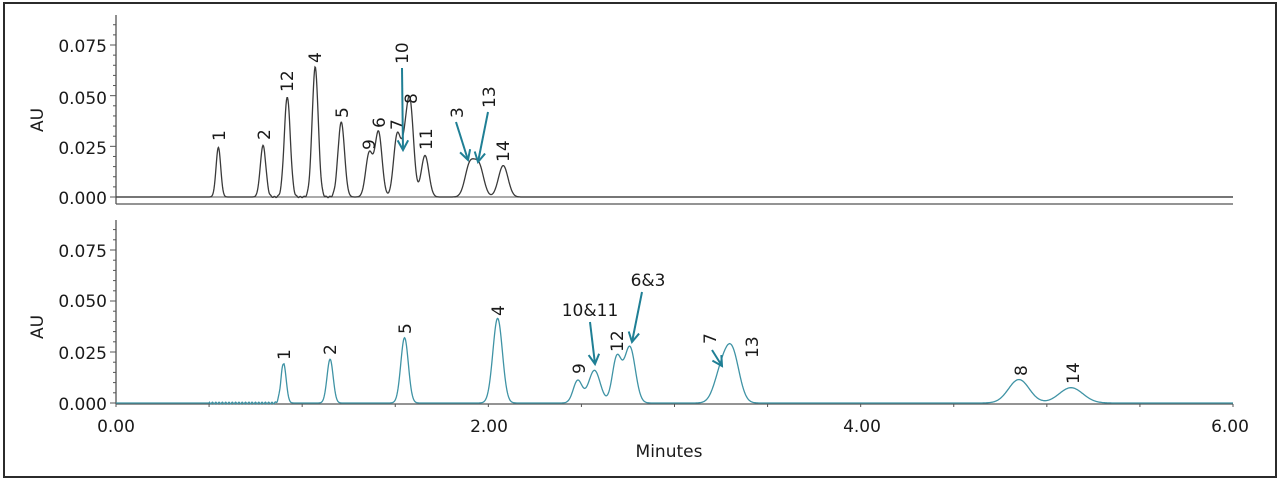 This screenshot has height=481, width=1280. What do you see at coordinates (116, 427) in the screenshot?
I see `x-tick-000: 0.00` at bounding box center [116, 427].